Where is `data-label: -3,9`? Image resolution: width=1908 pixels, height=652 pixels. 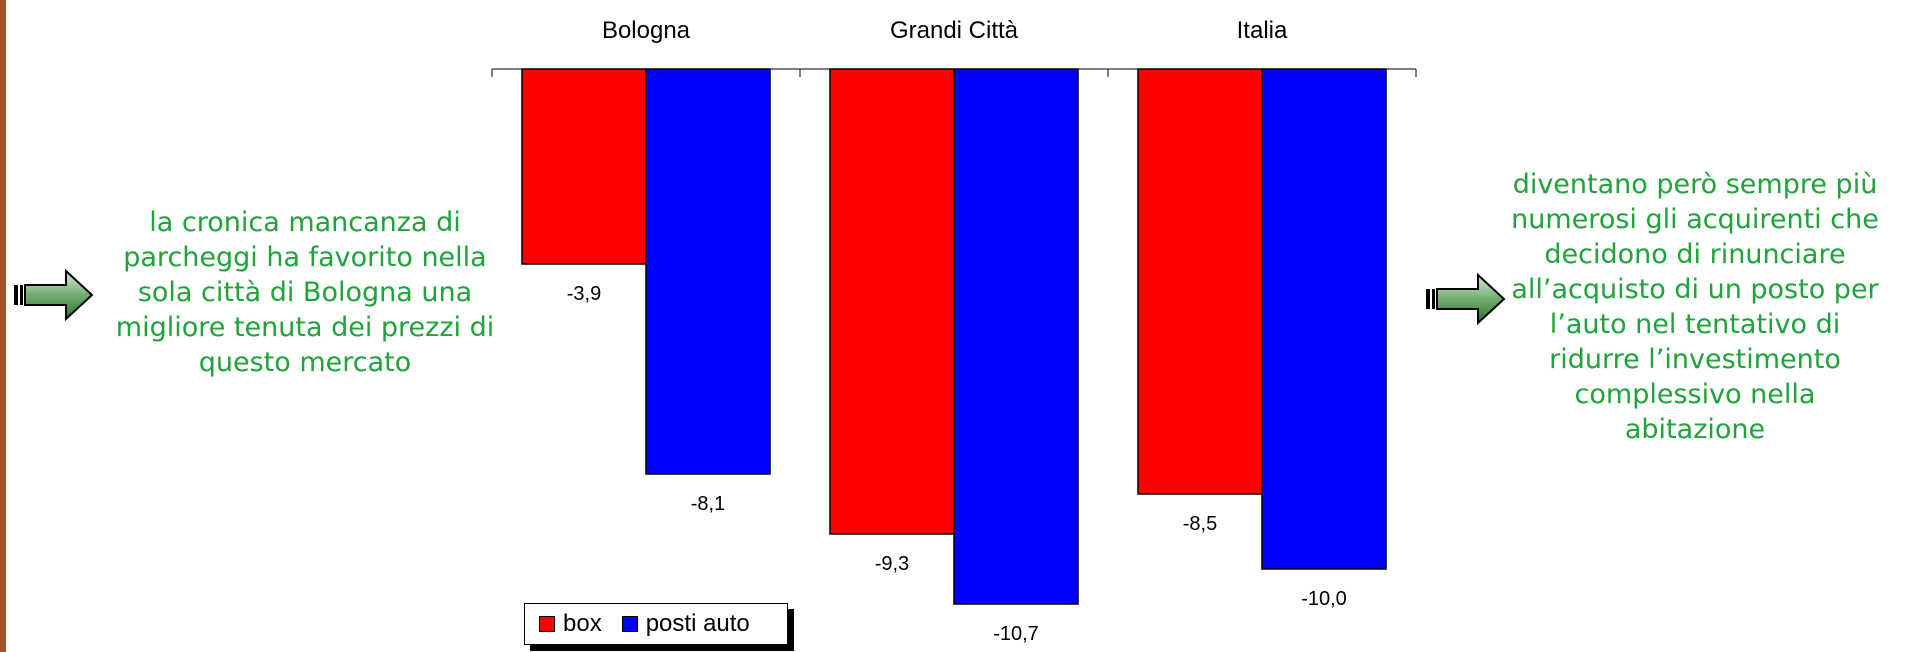 data-label: -3,9 is located at coordinates (584, 294).